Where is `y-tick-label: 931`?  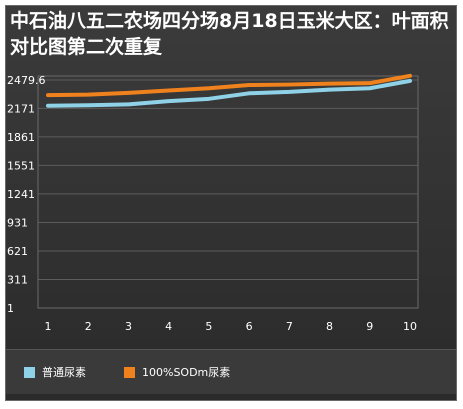
y-tick-label: 931 is located at coordinates (17, 222).